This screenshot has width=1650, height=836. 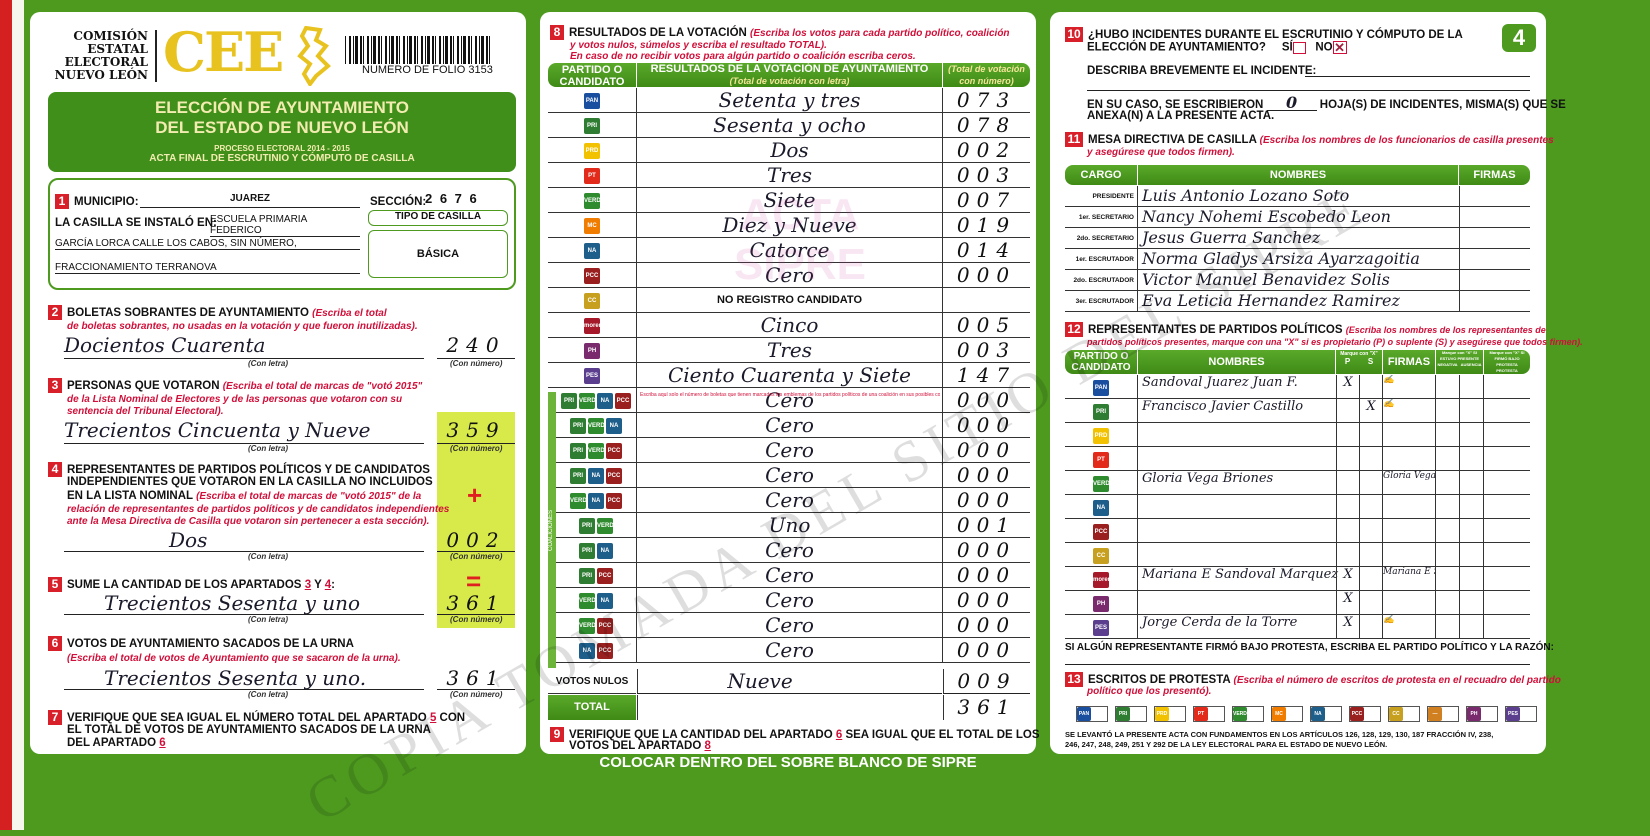 What do you see at coordinates (476, 603) in the screenshot?
I see `s5-number-field: 361` at bounding box center [476, 603].